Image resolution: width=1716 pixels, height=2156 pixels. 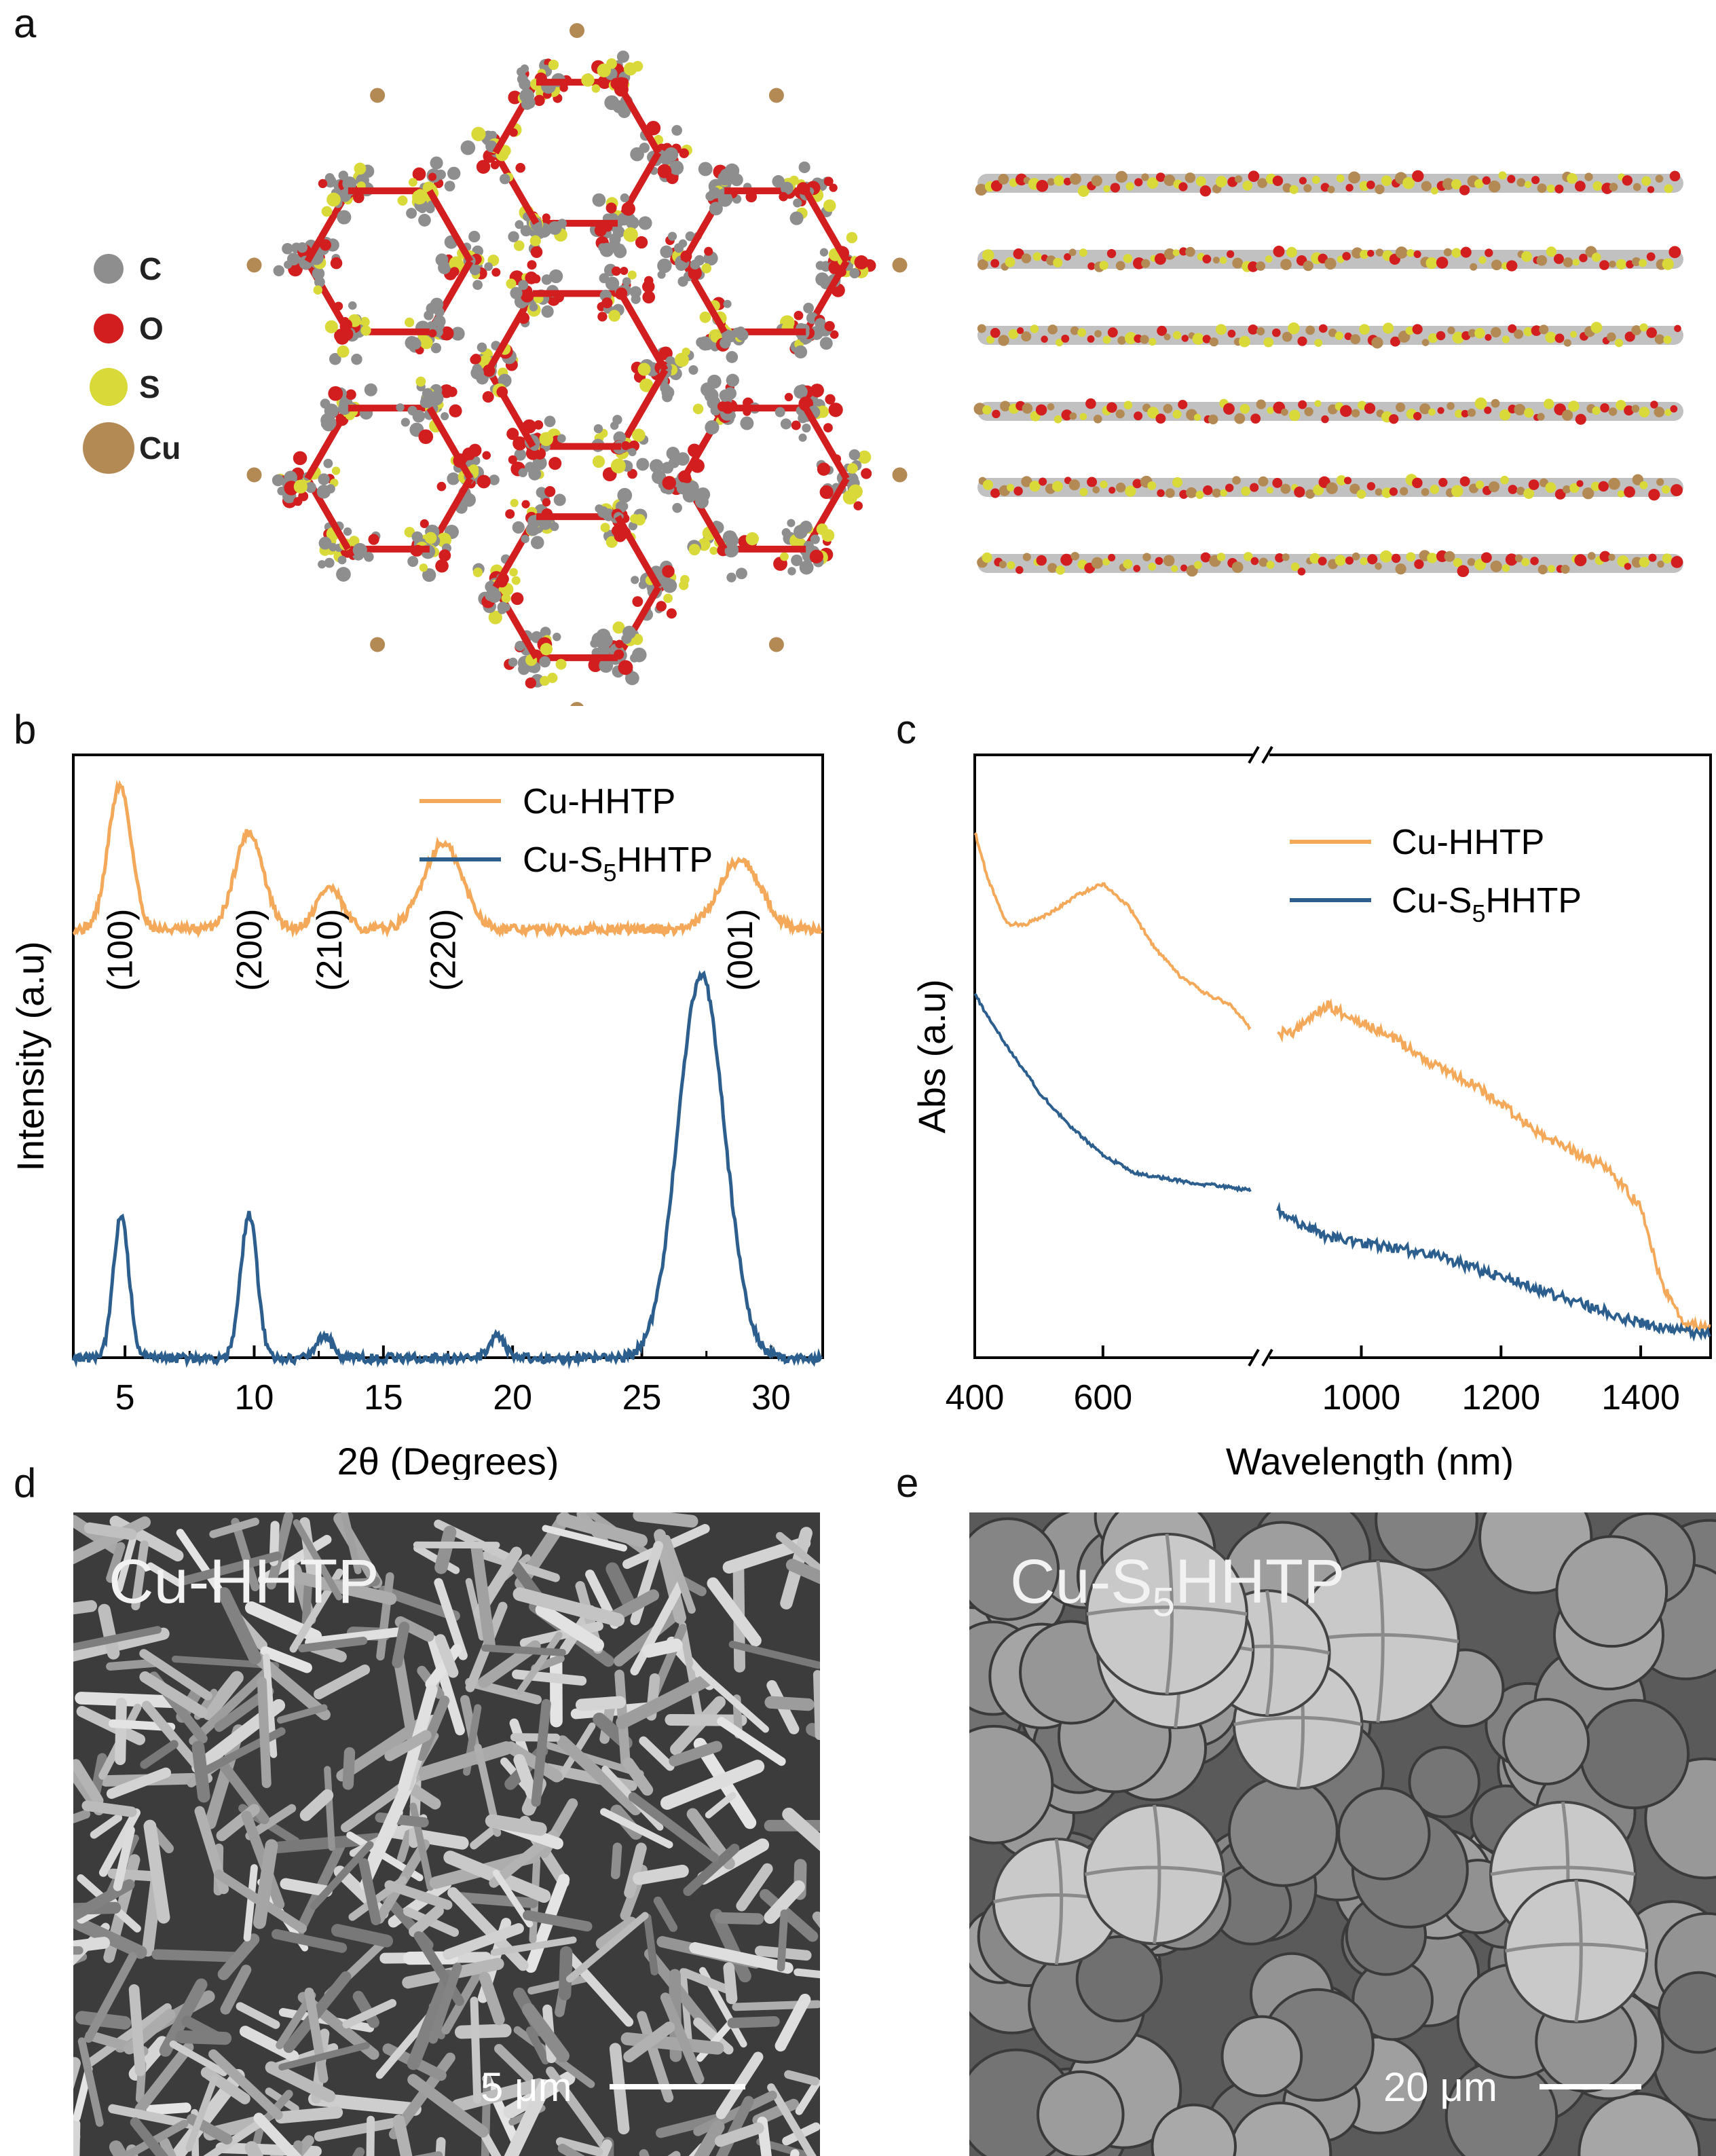 I want to click on framework-top-view, so click(x=577, y=364).